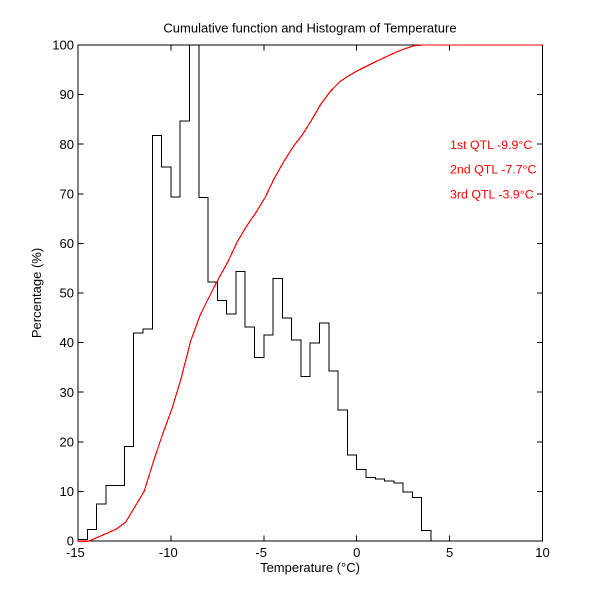  Describe the element at coordinates (63, 45) in the screenshot. I see `svg-text: 100` at that location.